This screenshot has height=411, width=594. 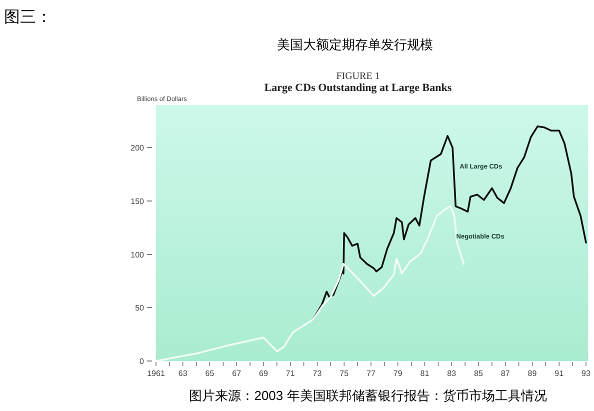 What do you see at coordinates (140, 308) in the screenshot?
I see `y-tick-label: 50` at bounding box center [140, 308].